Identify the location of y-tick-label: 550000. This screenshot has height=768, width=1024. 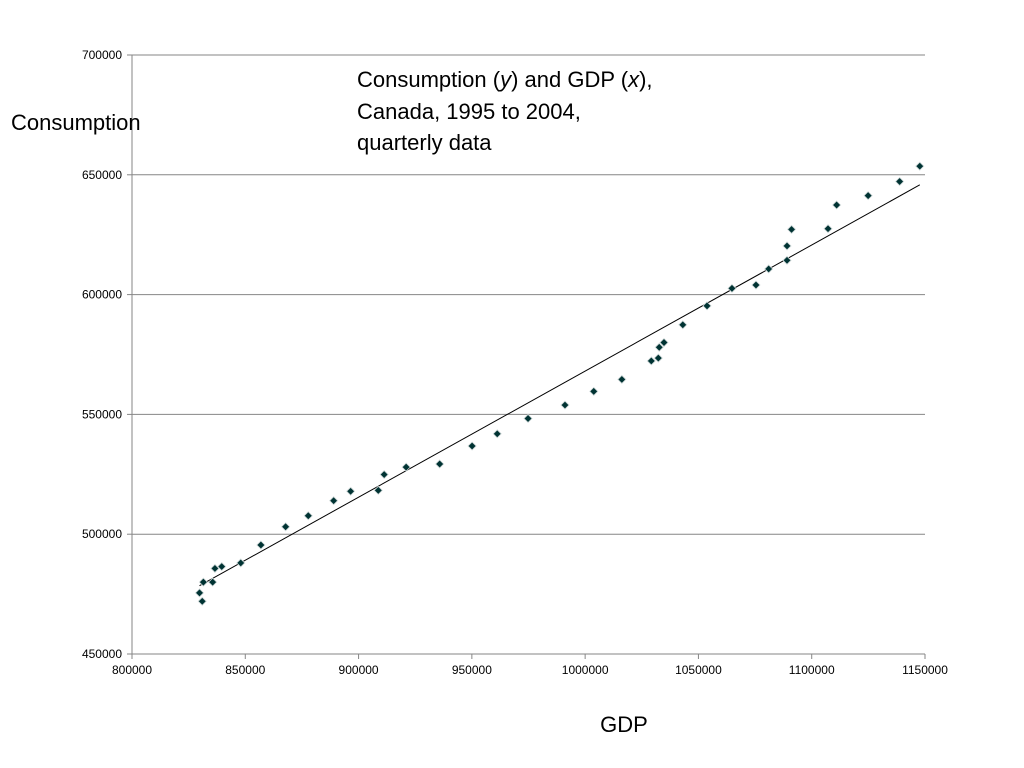
(102, 414).